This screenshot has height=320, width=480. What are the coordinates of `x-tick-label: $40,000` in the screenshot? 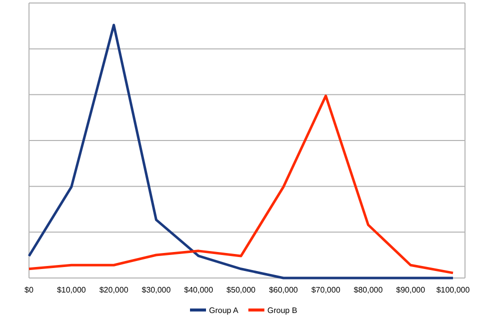 It's located at (199, 290).